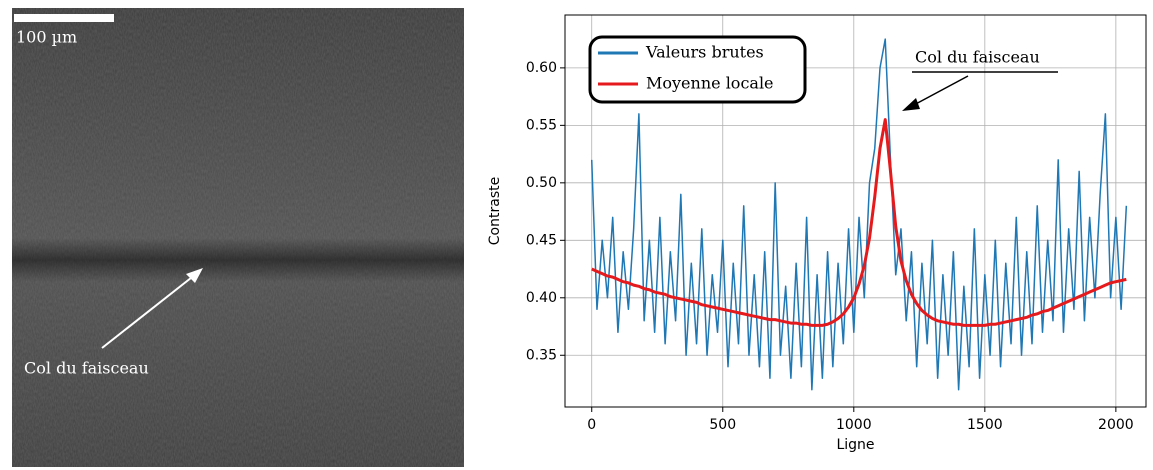 The width and height of the screenshot is (1153, 470). I want to click on arrow-head, so click(194, 275).